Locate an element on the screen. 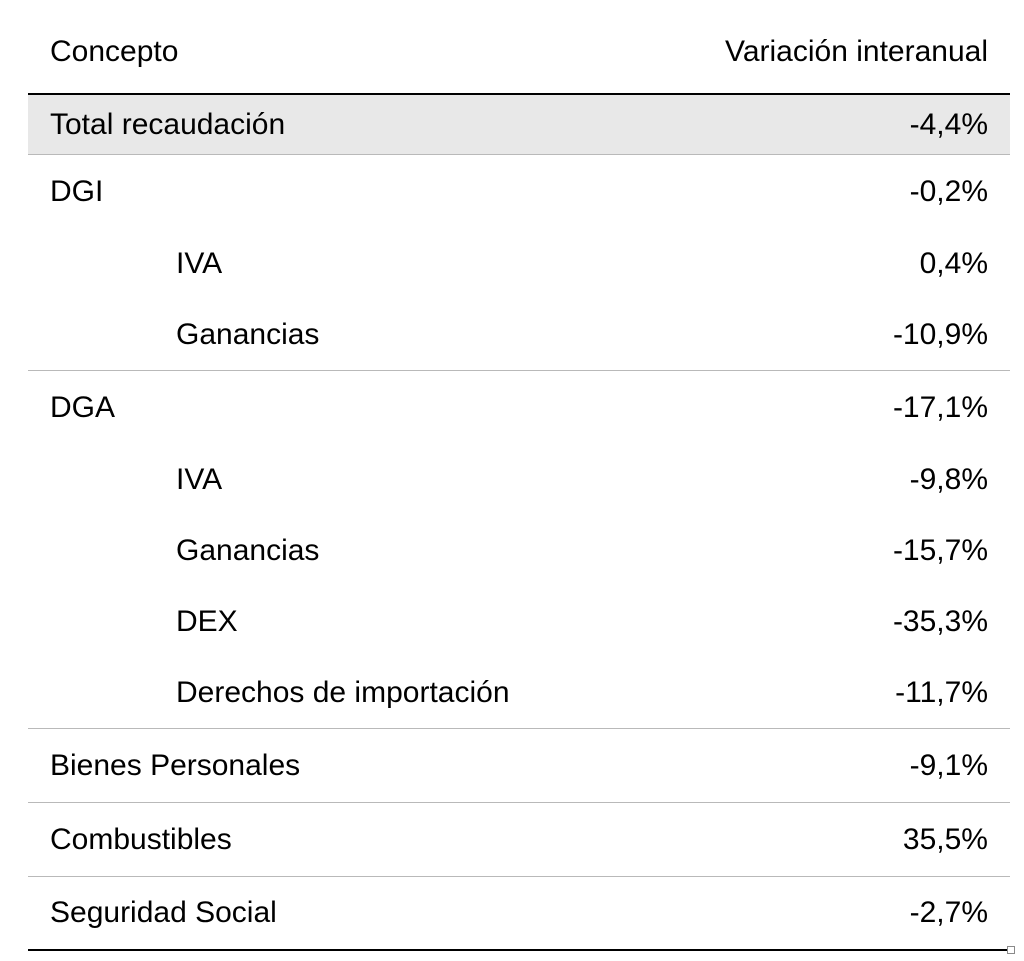  row-value: -0,2% is located at coordinates (948, 191).